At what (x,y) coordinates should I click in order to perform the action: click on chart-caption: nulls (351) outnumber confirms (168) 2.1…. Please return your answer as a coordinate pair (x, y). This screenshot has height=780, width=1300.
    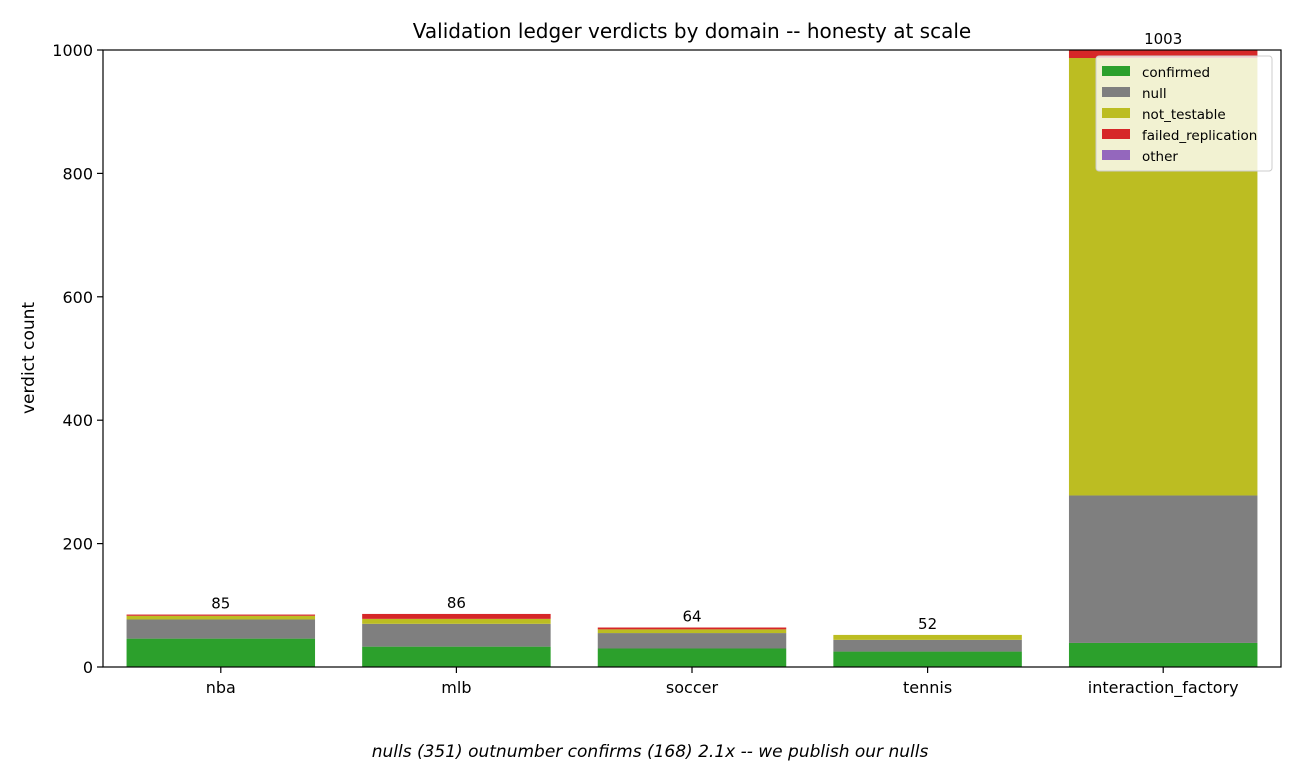
    Looking at the image, I should click on (650, 752).